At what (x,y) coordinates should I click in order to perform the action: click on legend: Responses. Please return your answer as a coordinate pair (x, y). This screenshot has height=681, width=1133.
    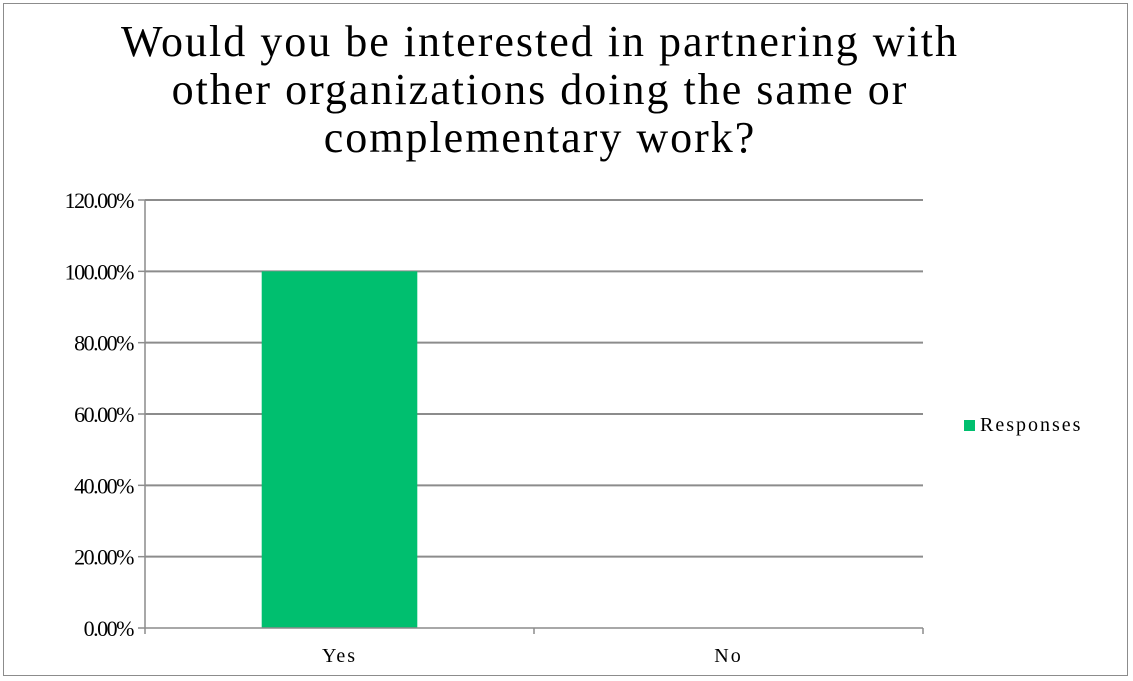
    Looking at the image, I should click on (1023, 425).